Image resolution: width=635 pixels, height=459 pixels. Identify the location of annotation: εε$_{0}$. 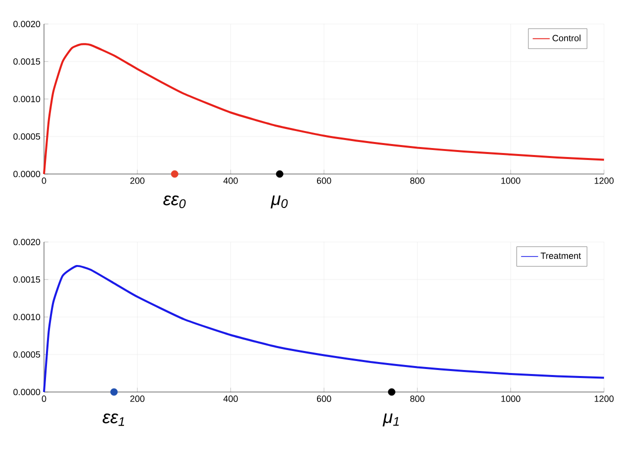
(174, 202).